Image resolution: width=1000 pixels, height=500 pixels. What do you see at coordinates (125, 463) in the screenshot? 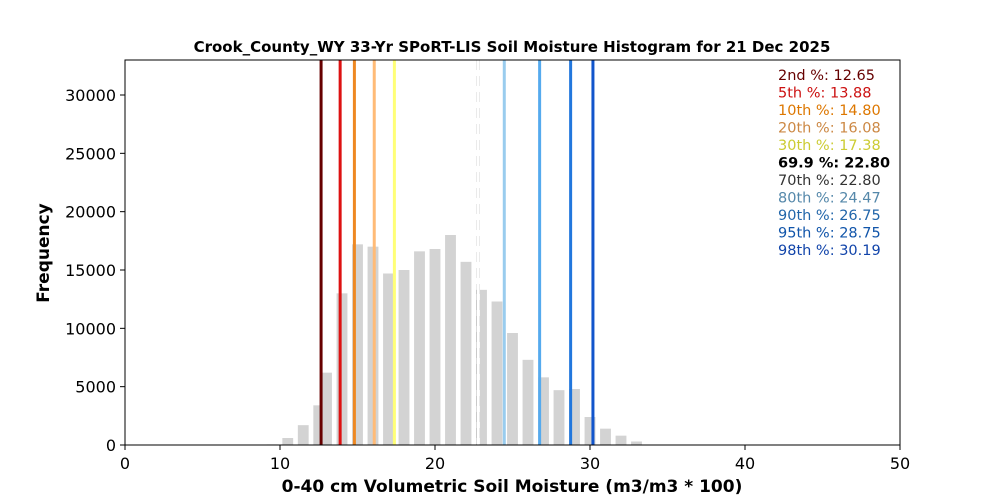
I see `x-tick-label: 0` at bounding box center [125, 463].